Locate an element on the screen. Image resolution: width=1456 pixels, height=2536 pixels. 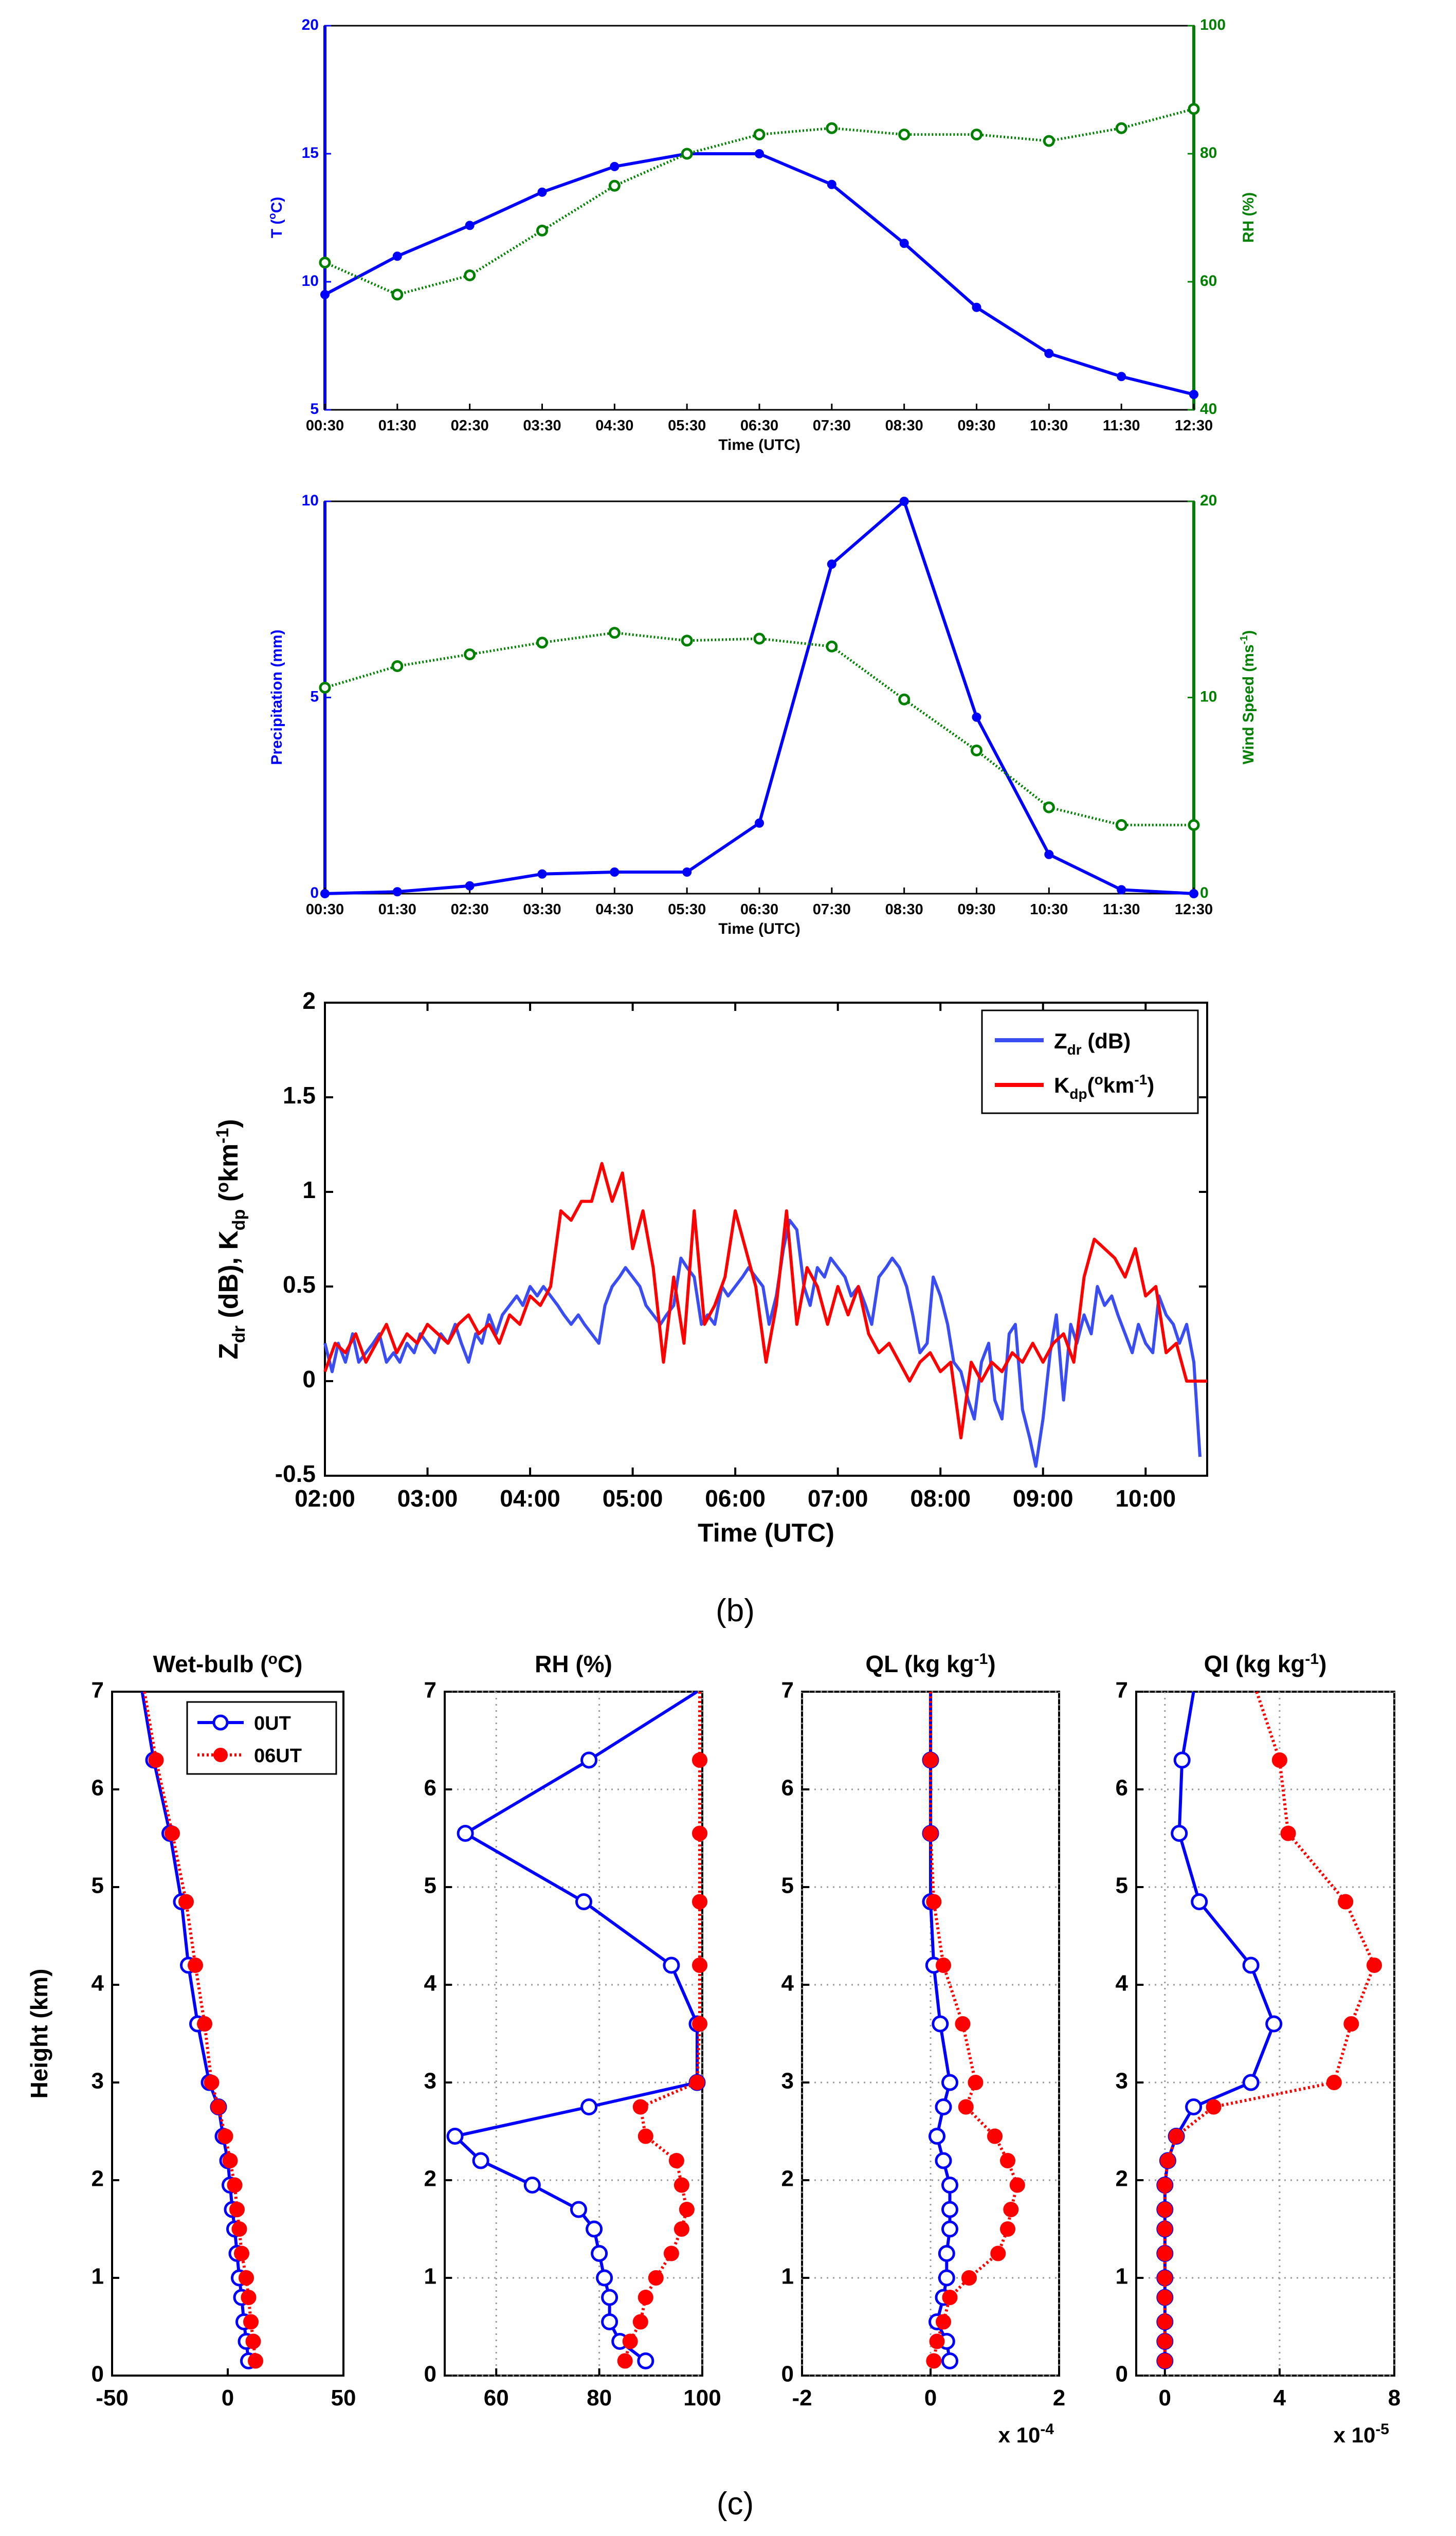
y-right-tick-label: 20 is located at coordinates (1208, 500).